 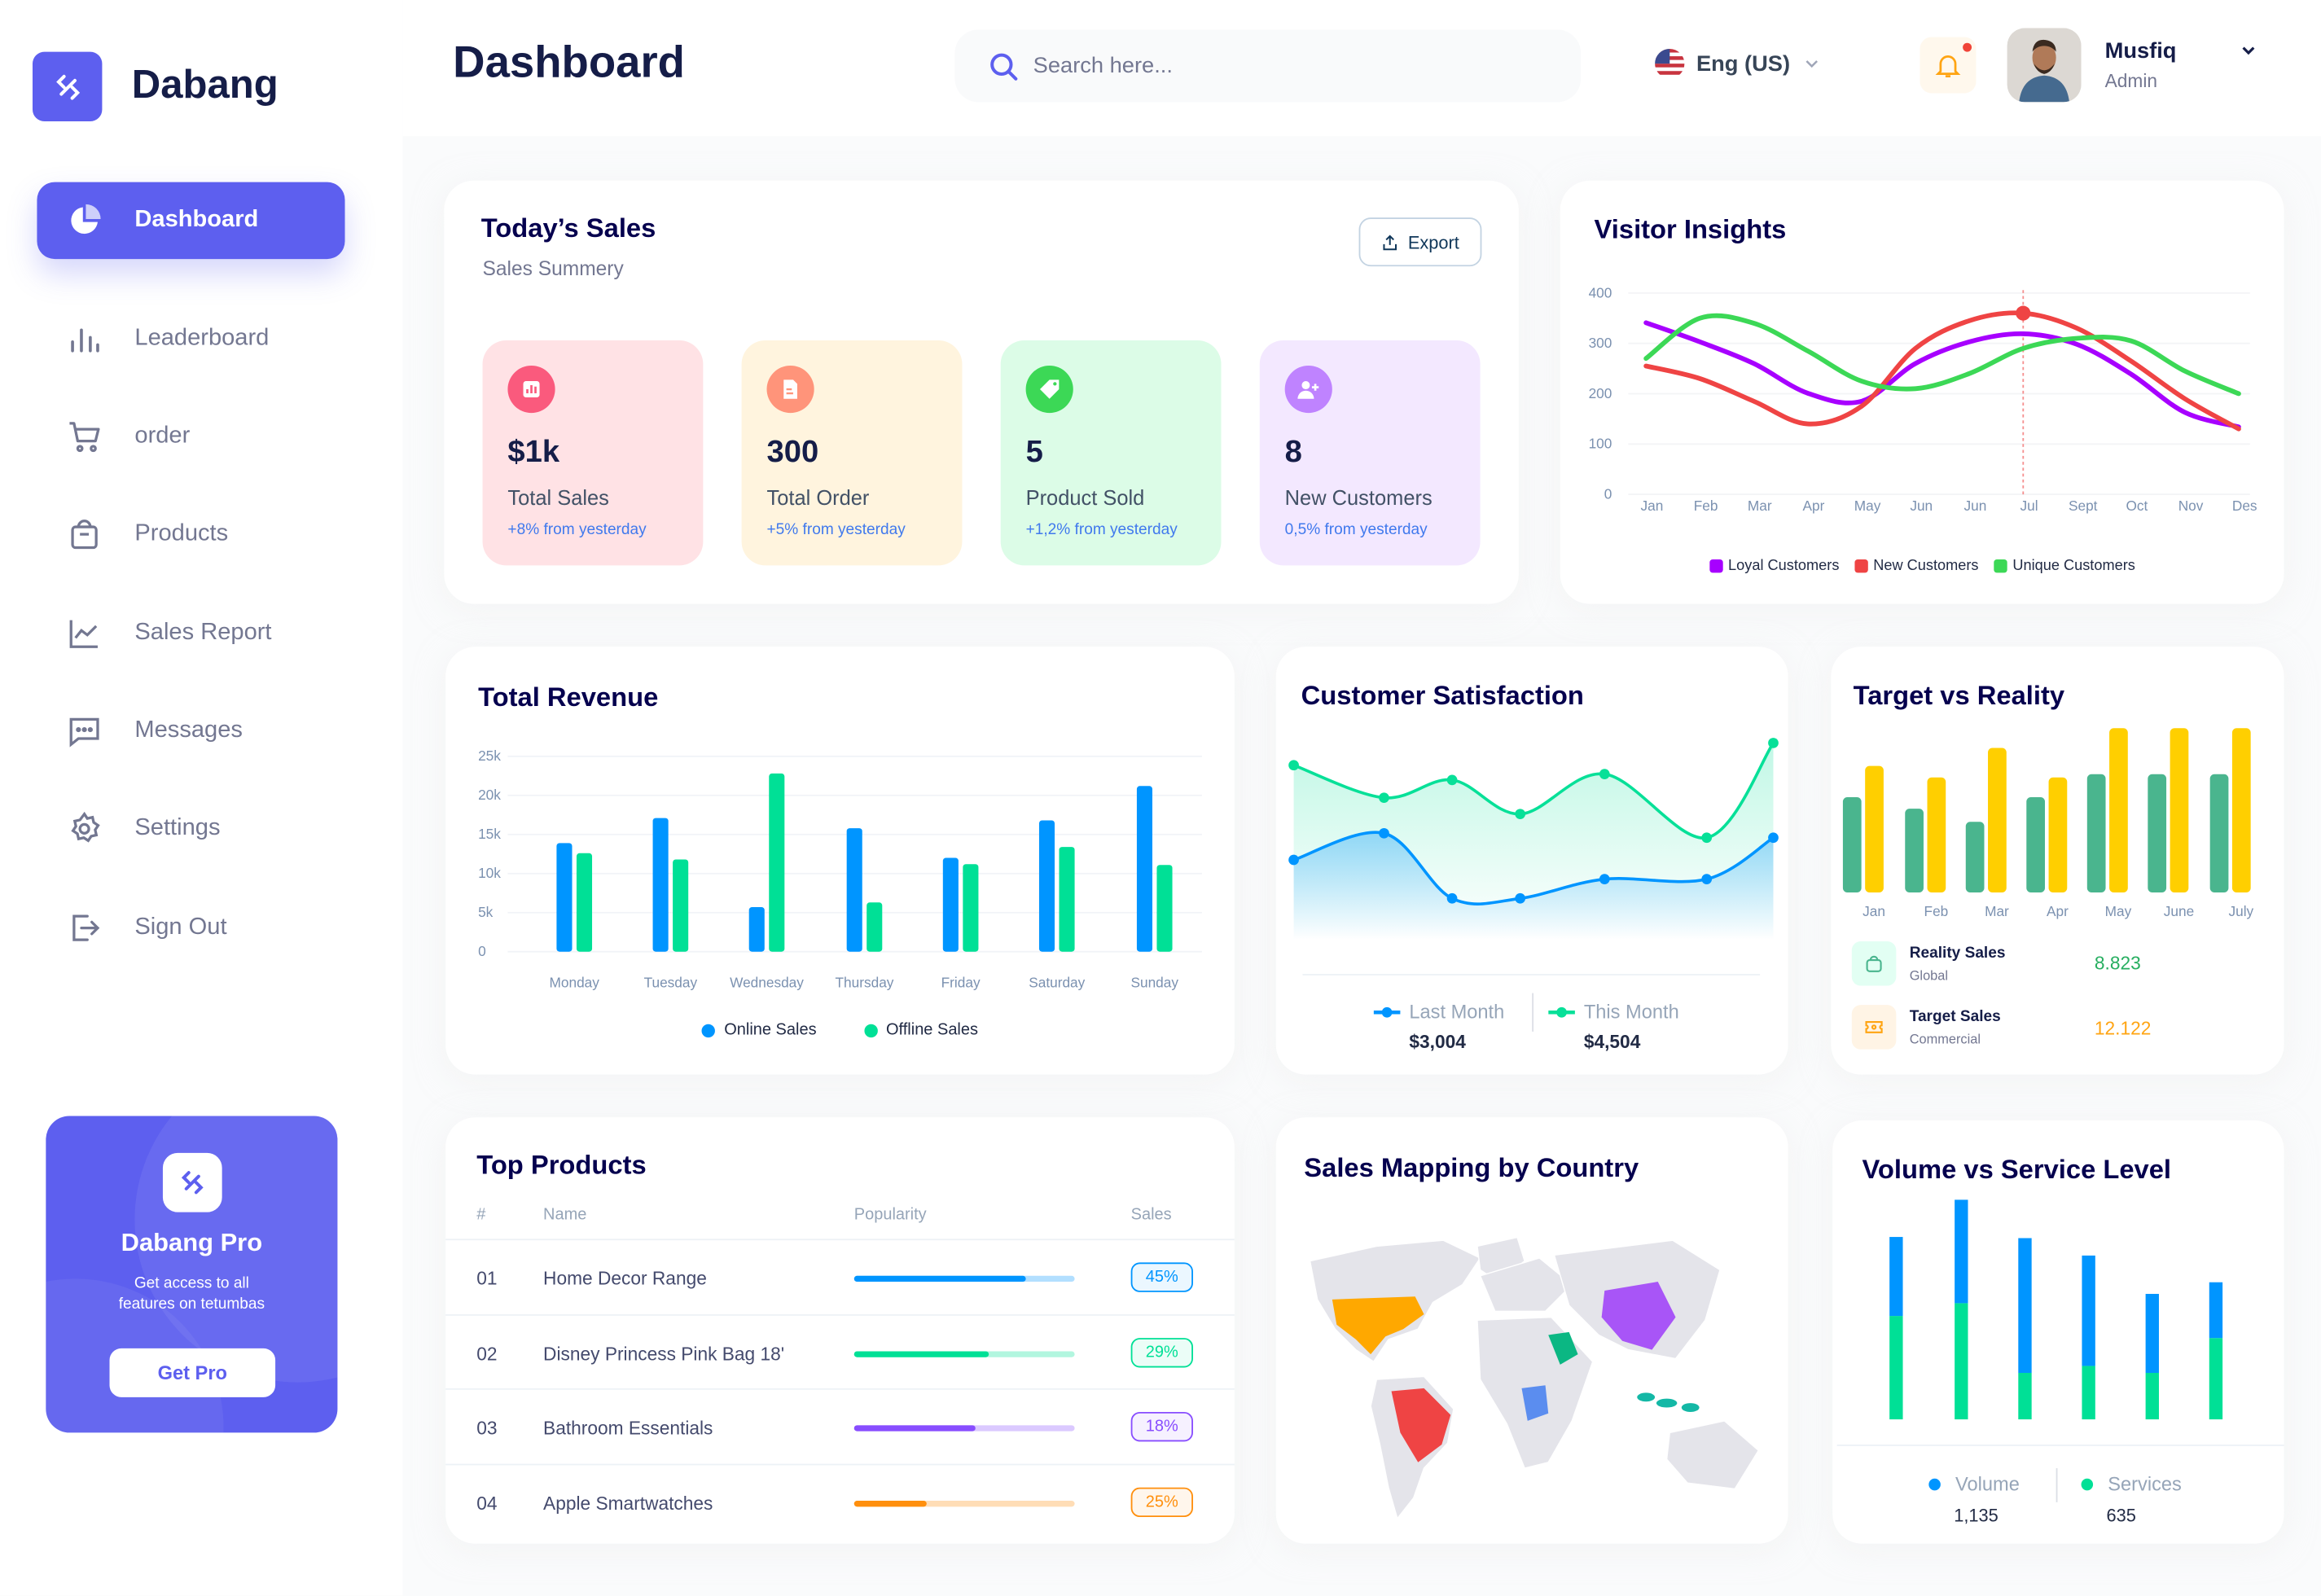 I want to click on sidebar-item-products: Products, so click(x=190, y=534).